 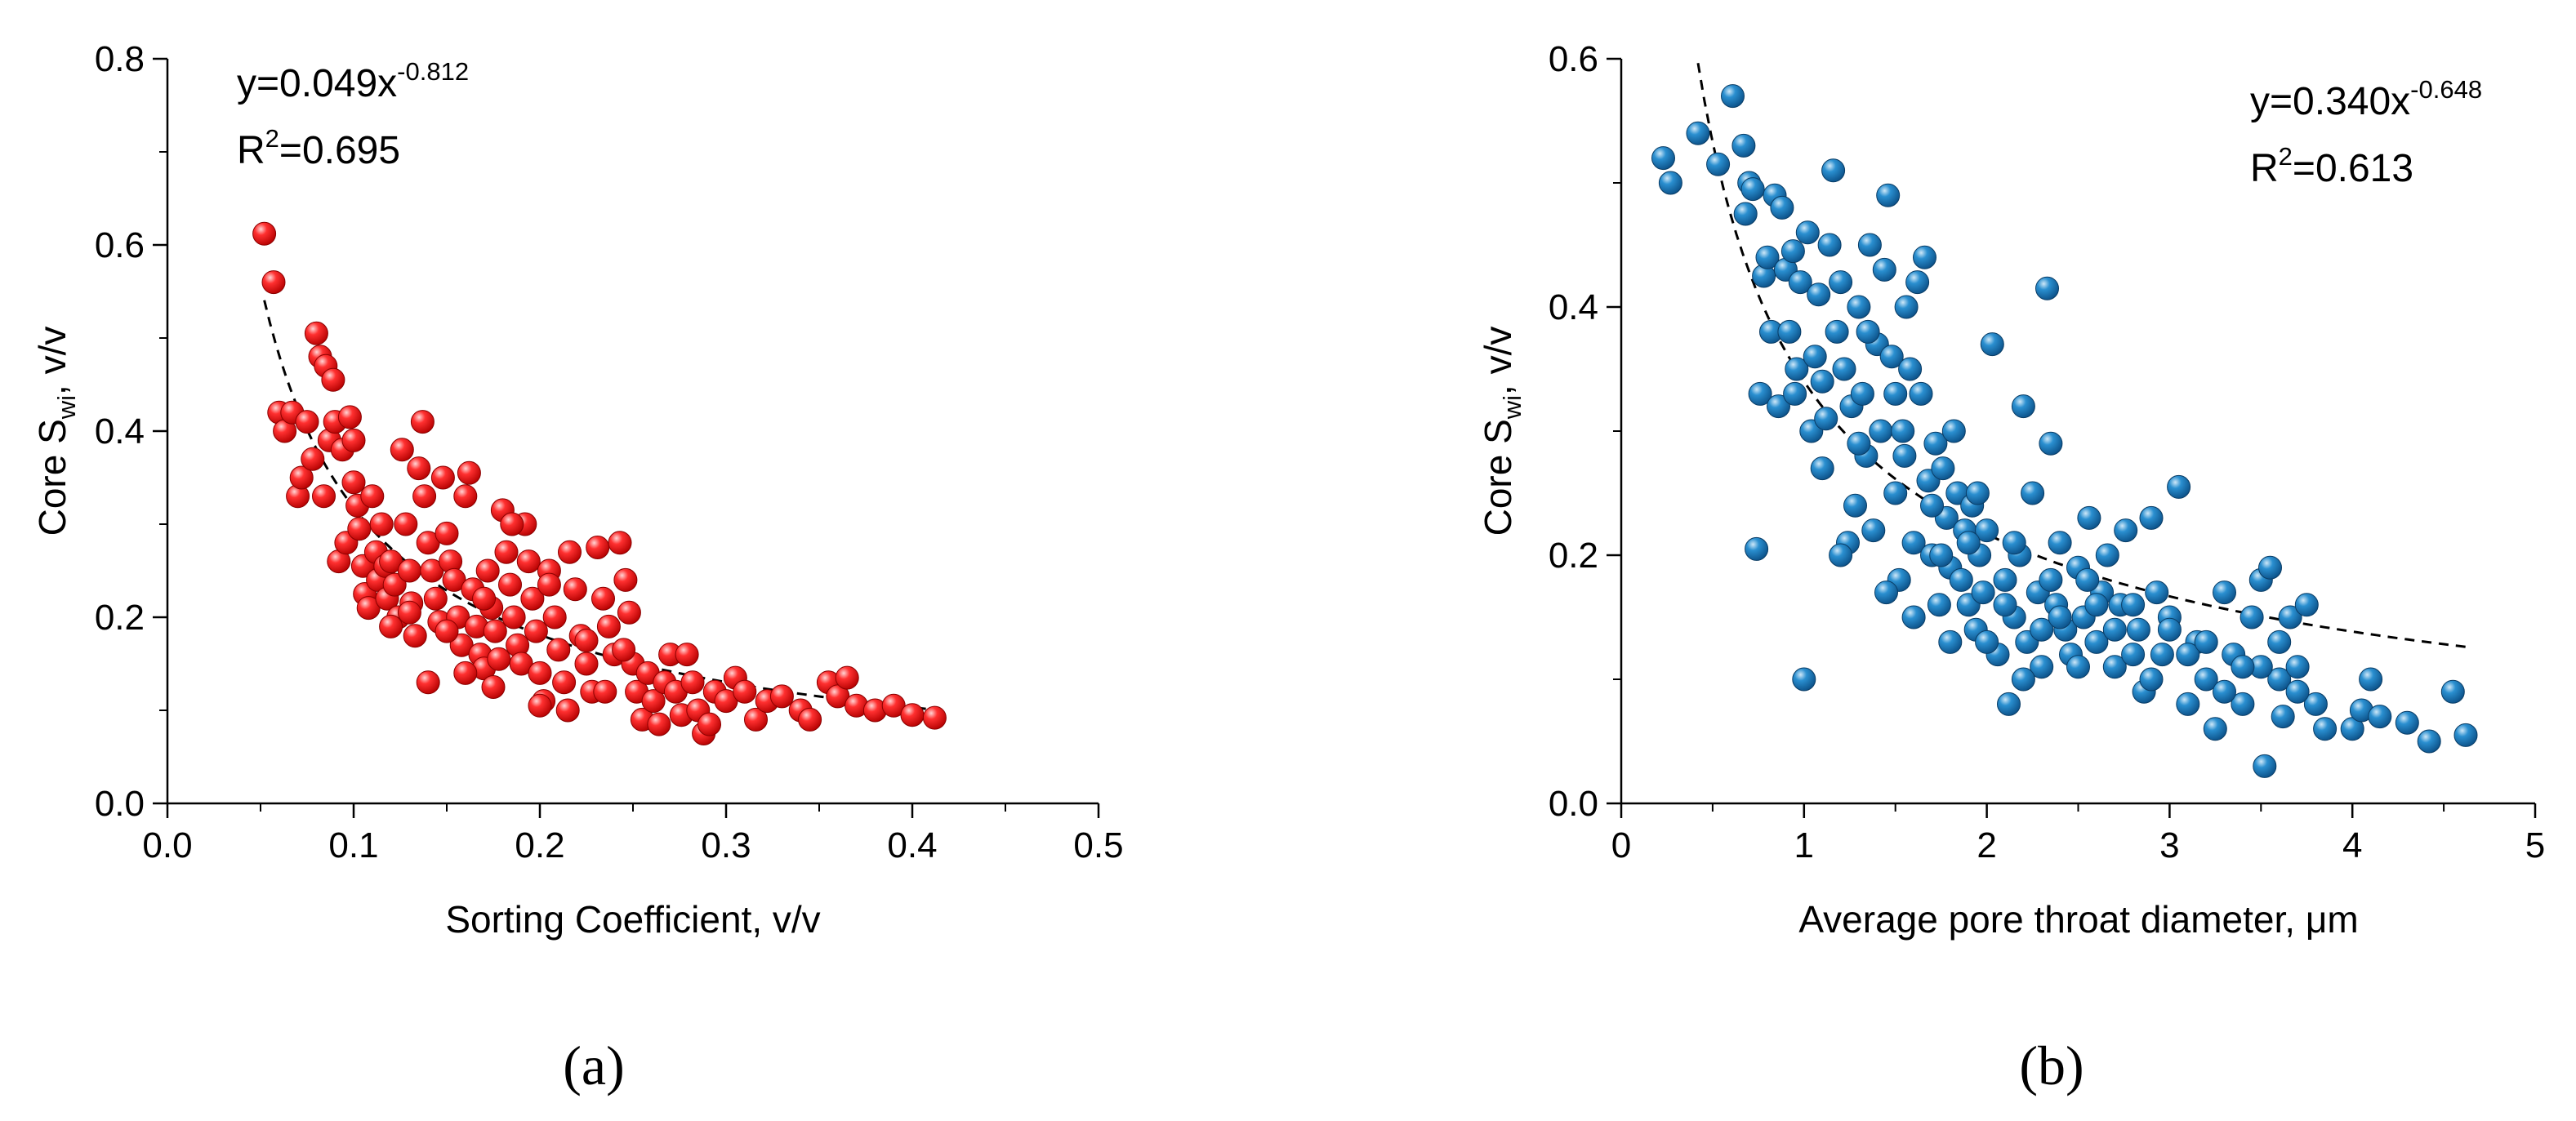 I want to click on x-axis-label: Average pore throat diameter, μm, so click(x=2078, y=919).